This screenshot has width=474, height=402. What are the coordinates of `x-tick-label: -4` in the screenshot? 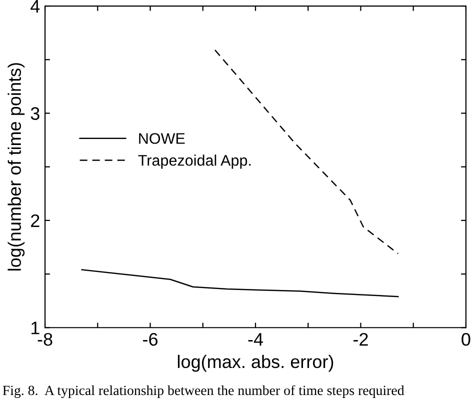 It's located at (255, 339).